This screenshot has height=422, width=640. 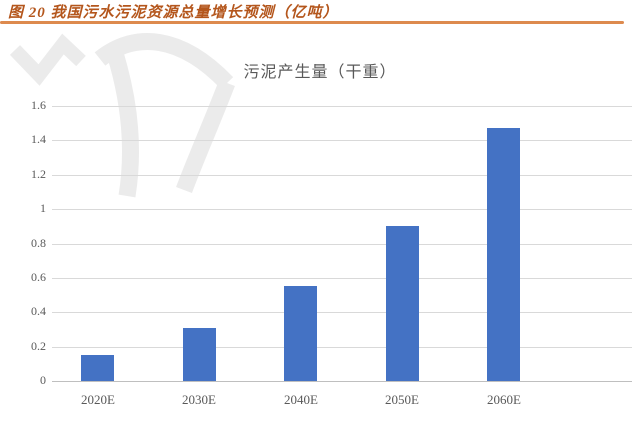 I want to click on y-tick-label: 1, so click(x=43, y=208).